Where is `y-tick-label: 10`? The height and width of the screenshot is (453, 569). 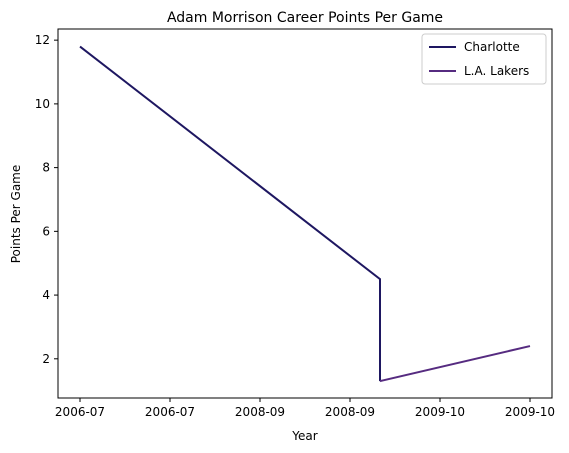 y-tick-label: 10 is located at coordinates (42, 104).